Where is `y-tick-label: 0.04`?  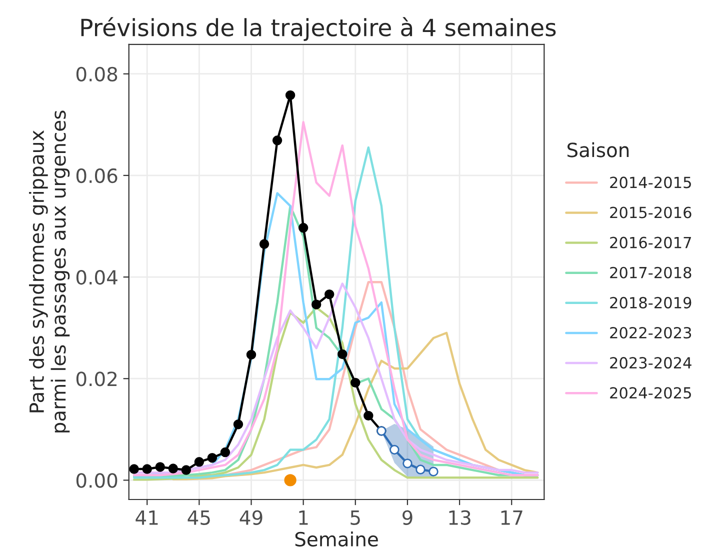 y-tick-label: 0.04 is located at coordinates (97, 277).